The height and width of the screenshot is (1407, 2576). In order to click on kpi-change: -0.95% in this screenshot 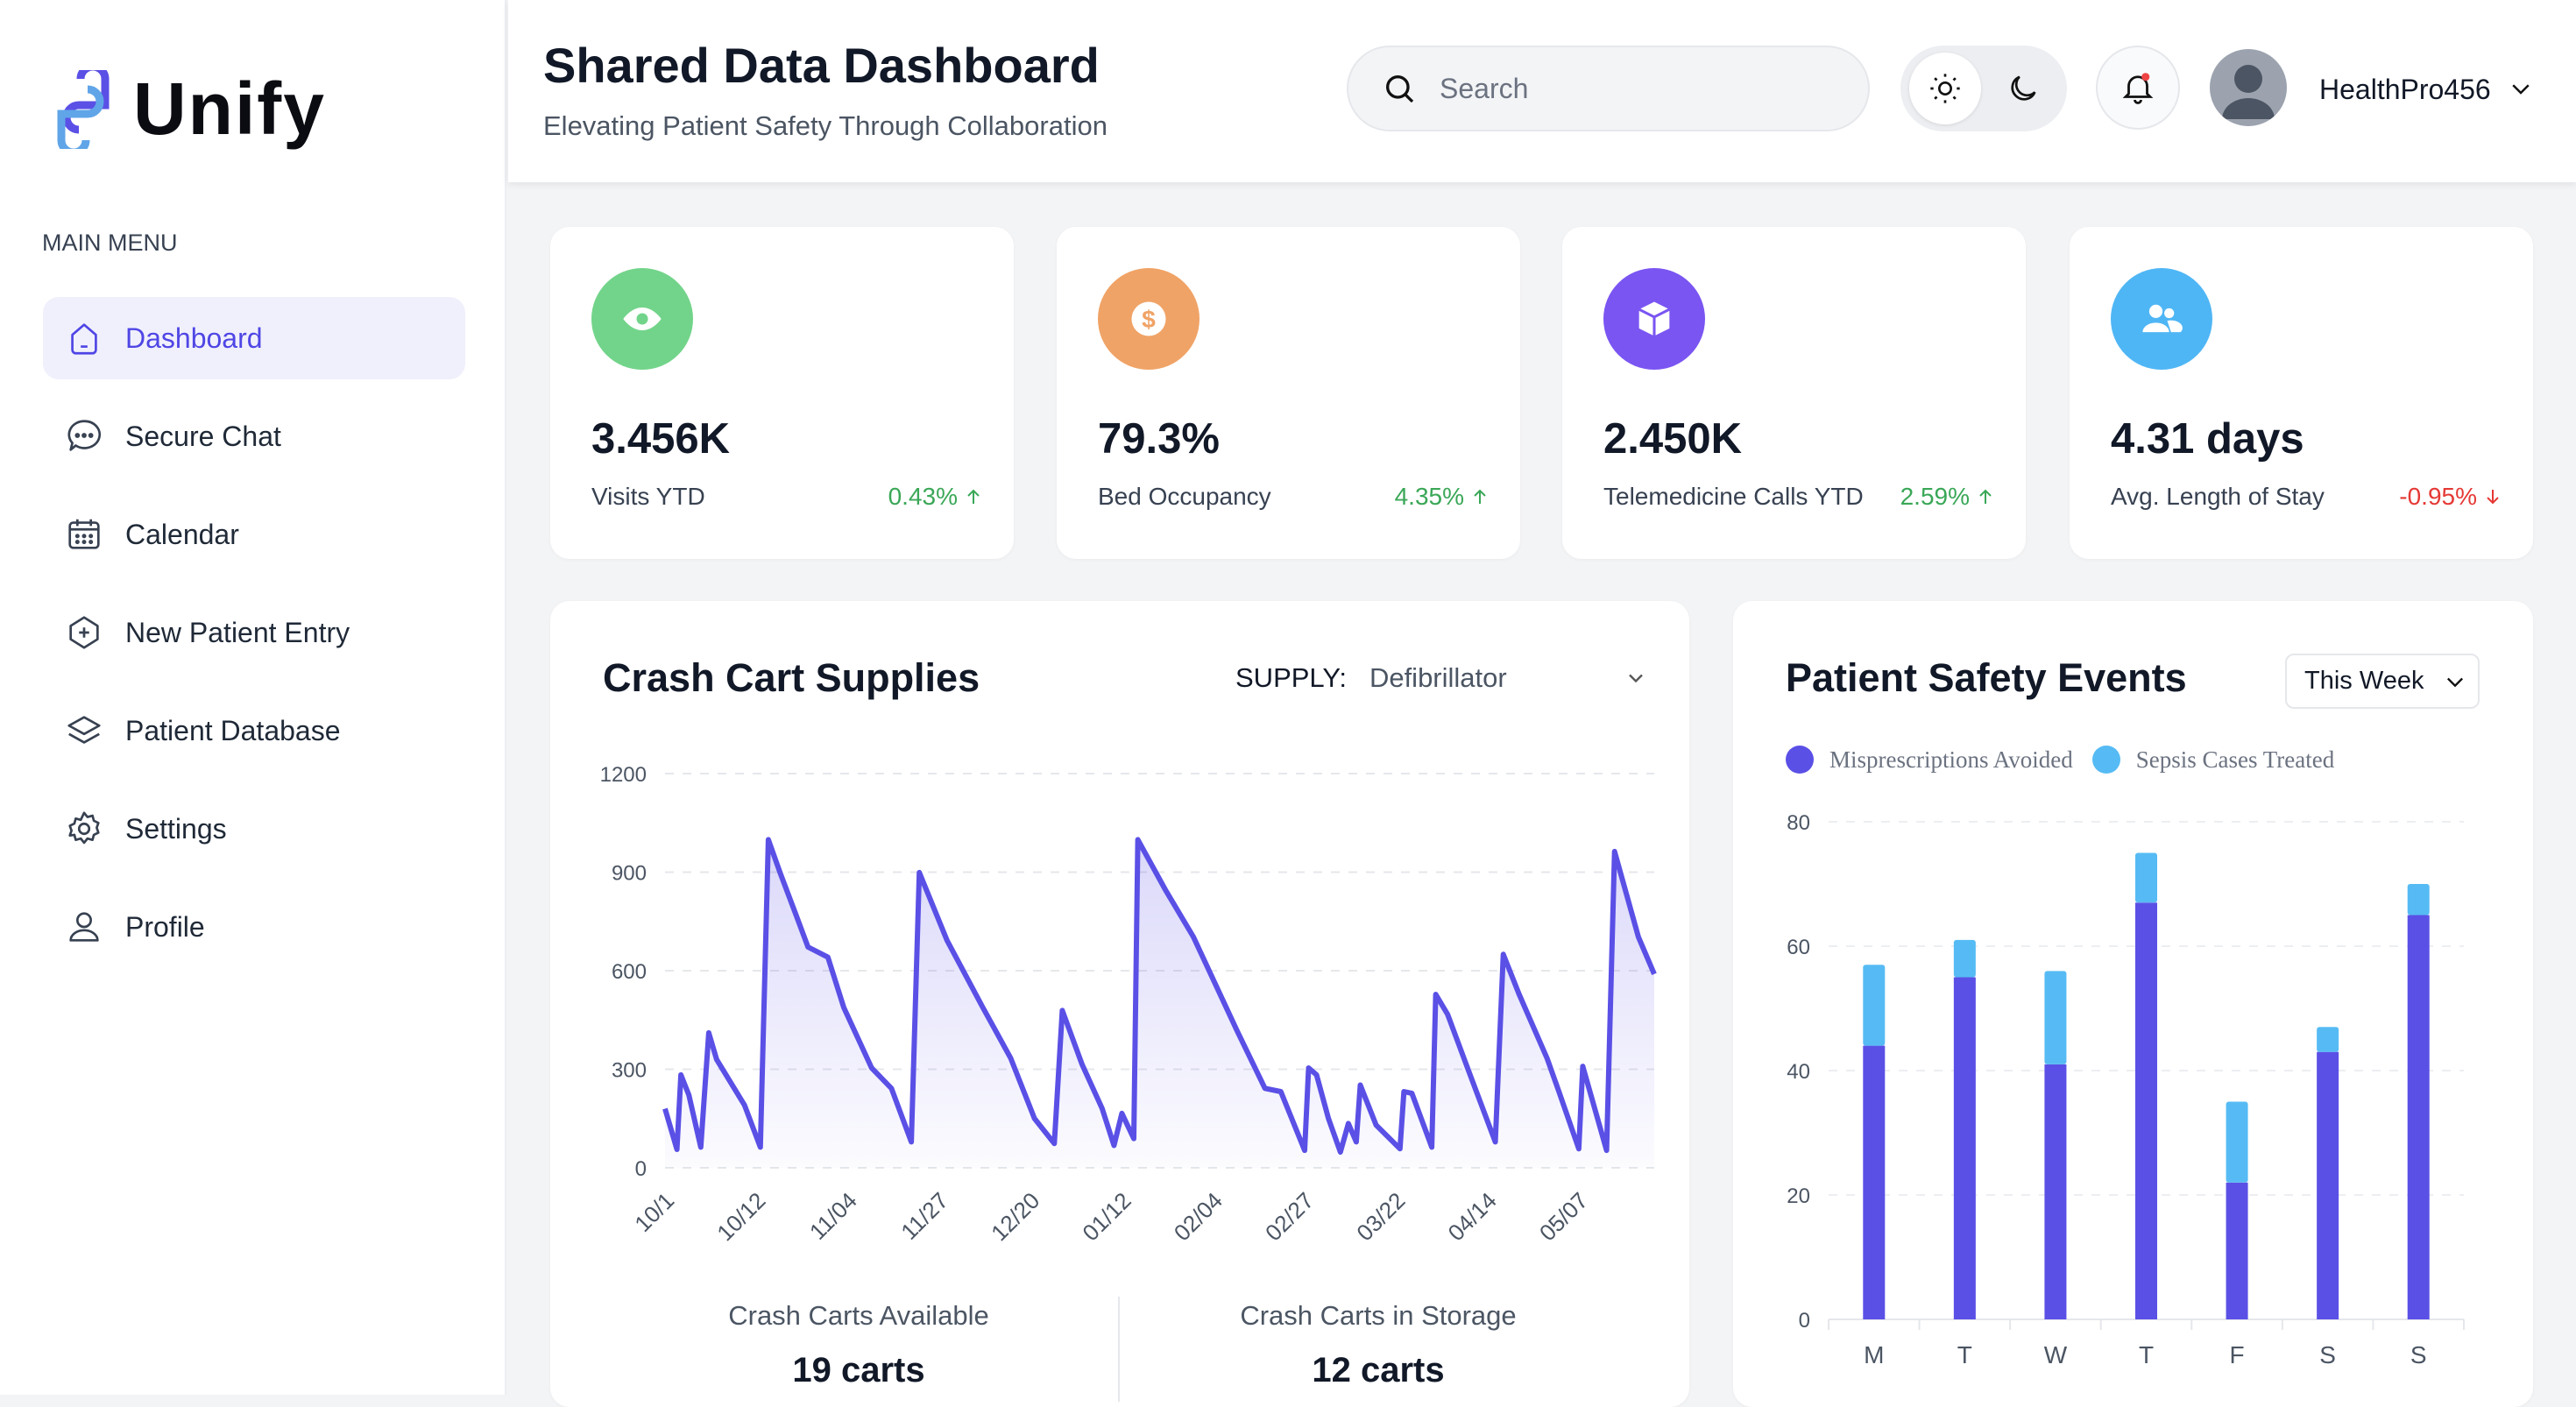, I will do `click(2451, 497)`.